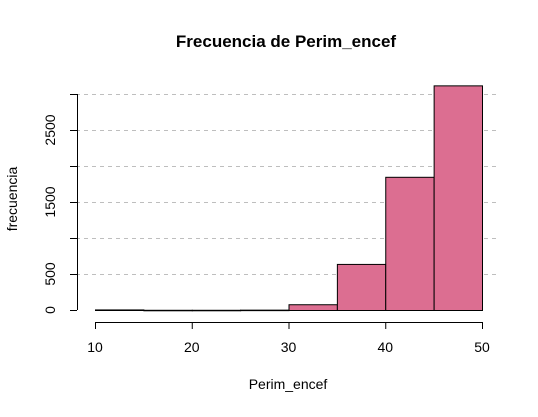  Describe the element at coordinates (289, 347) in the screenshot. I see `x-tick-label: 30` at that location.